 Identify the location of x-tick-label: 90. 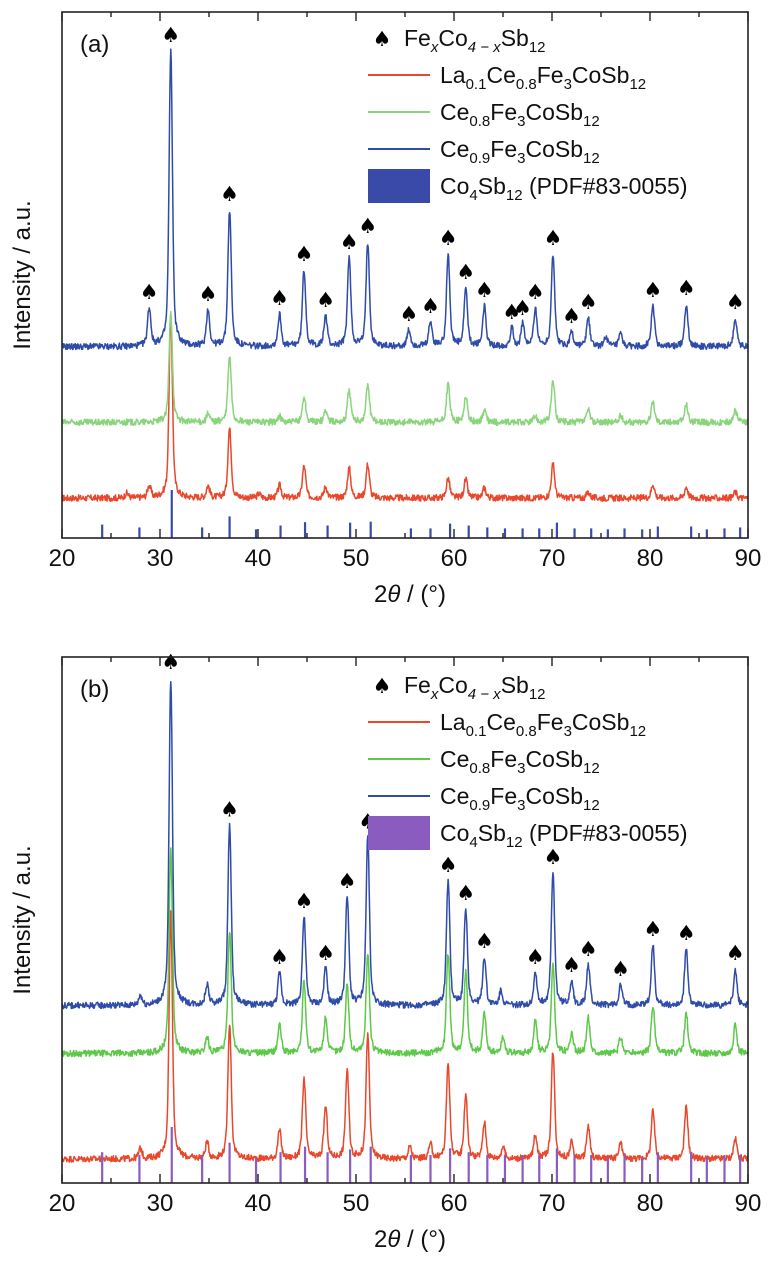
(748, 558).